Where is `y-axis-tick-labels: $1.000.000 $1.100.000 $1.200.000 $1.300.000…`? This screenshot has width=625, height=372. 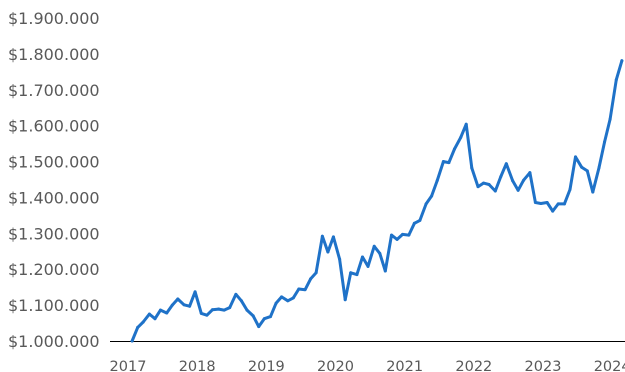 y-axis-tick-labels: $1.000.000 $1.100.000 $1.200.000 $1.300.000… is located at coordinates (54, 180).